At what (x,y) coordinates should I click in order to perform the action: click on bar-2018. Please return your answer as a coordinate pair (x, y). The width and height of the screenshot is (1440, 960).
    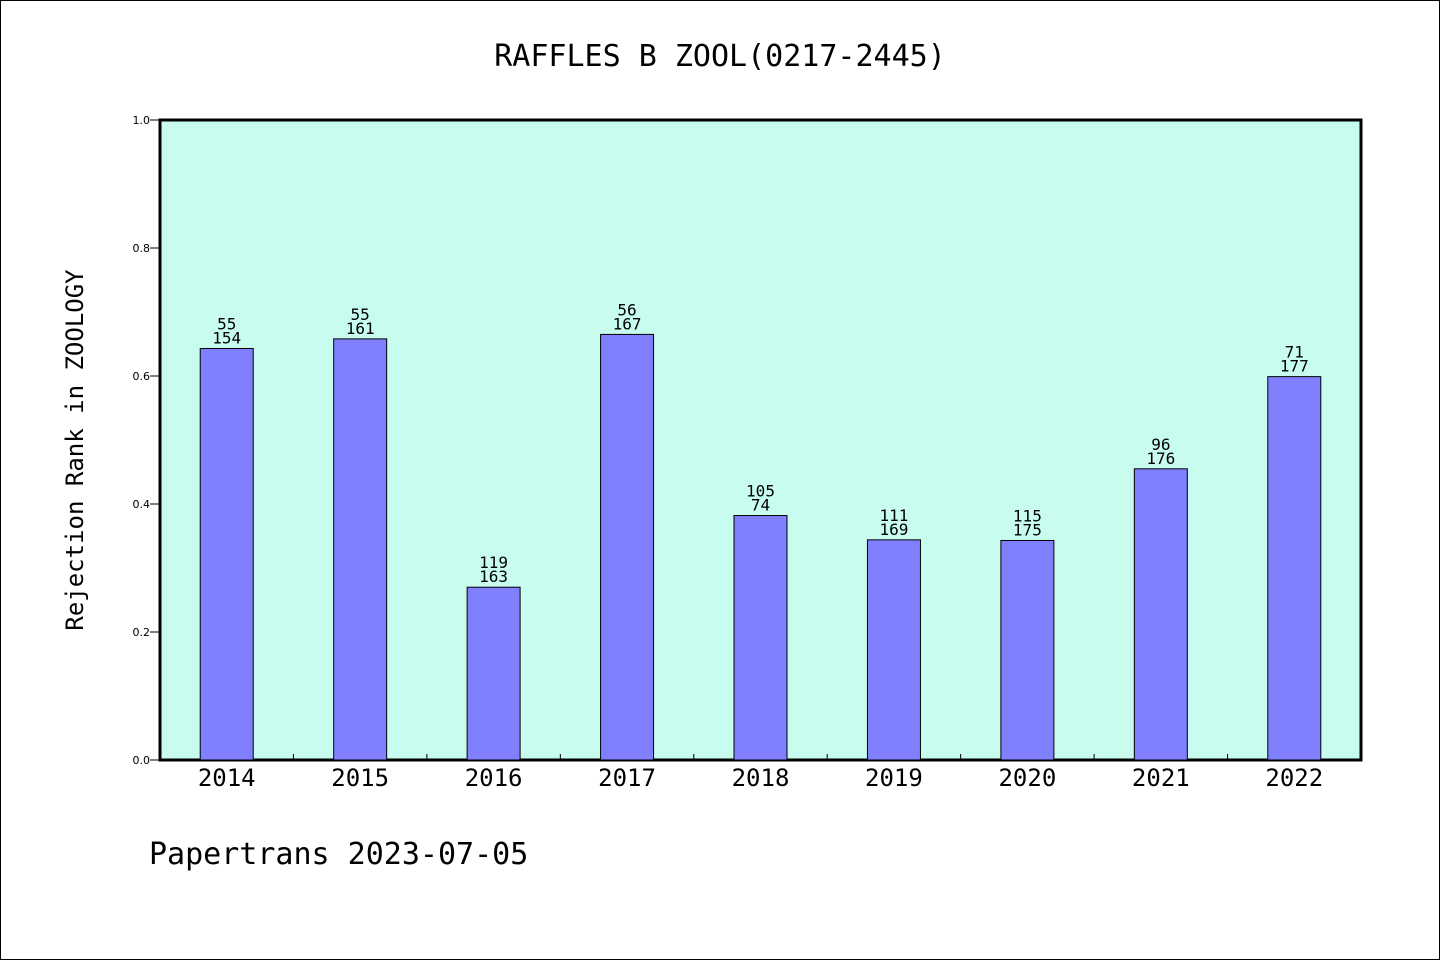
    Looking at the image, I should click on (760, 638).